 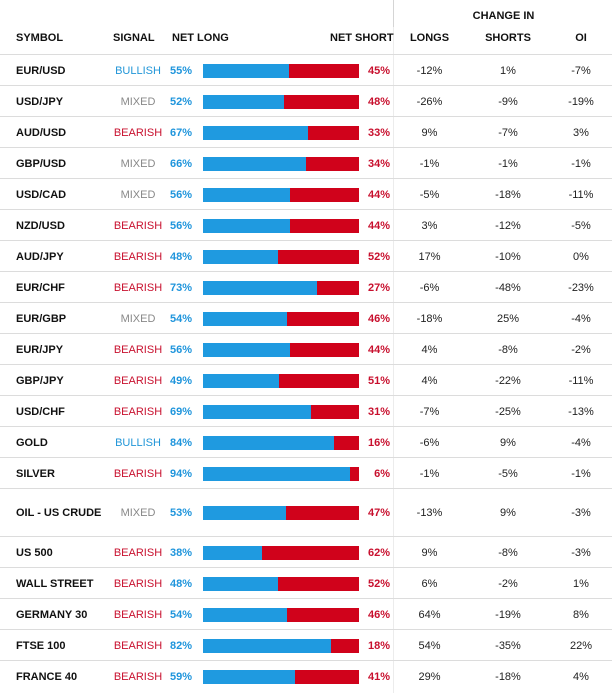 What do you see at coordinates (306, 163) in the screenshot?
I see `table-row: GBP/USD MIXED 66% 34% -1% -1% -1%` at bounding box center [306, 163].